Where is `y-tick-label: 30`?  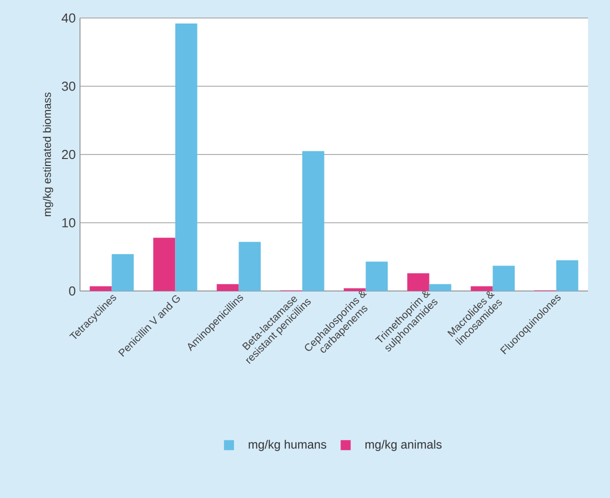
y-tick-label: 30 is located at coordinates (69, 86).